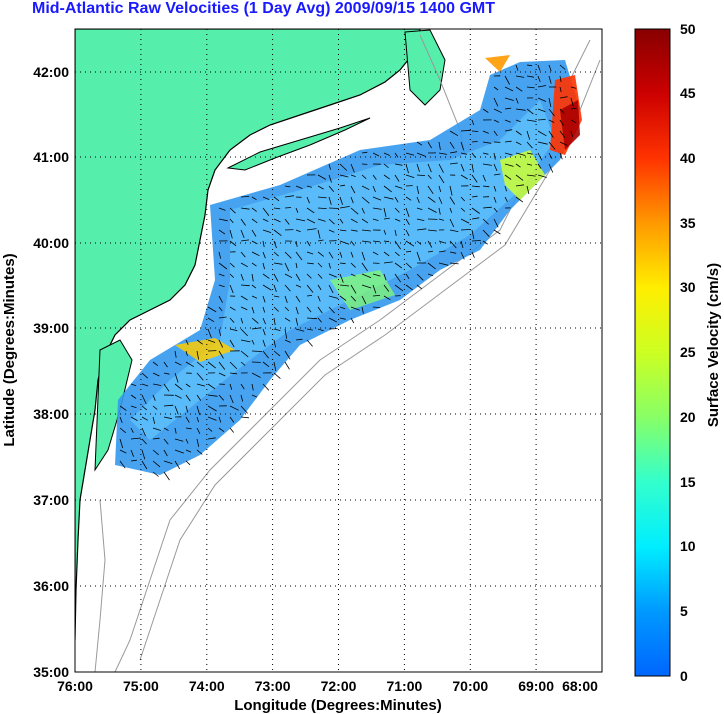 The width and height of the screenshot is (724, 714). What do you see at coordinates (652, 352) in the screenshot?
I see `colorbar` at bounding box center [652, 352].